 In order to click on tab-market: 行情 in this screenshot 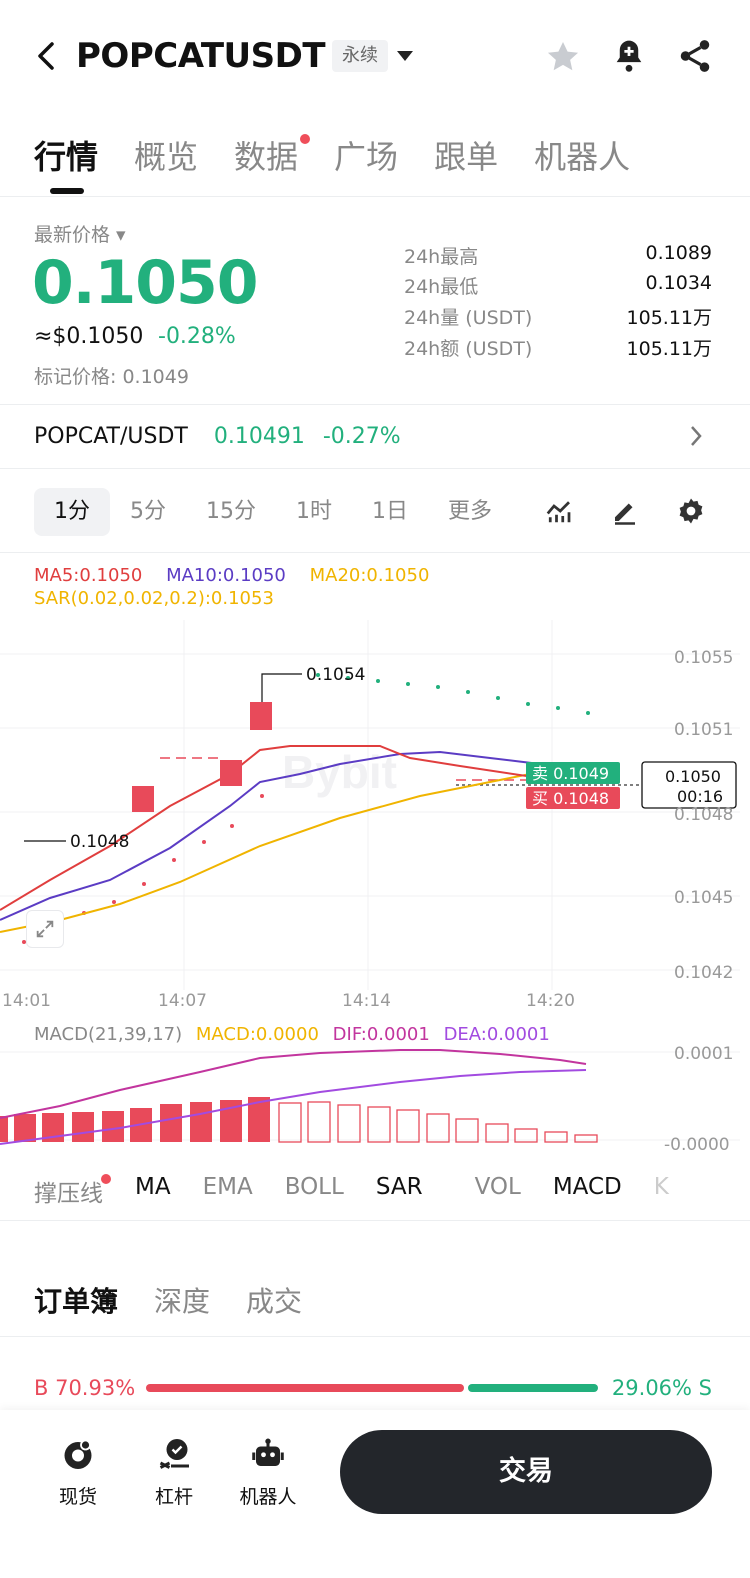, I will do `click(66, 157)`.